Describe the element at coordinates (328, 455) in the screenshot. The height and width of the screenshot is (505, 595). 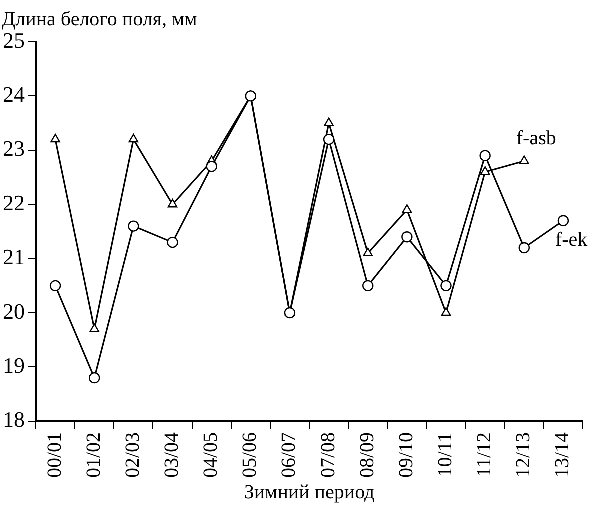
I see `x-tick-label: 07/08` at that location.